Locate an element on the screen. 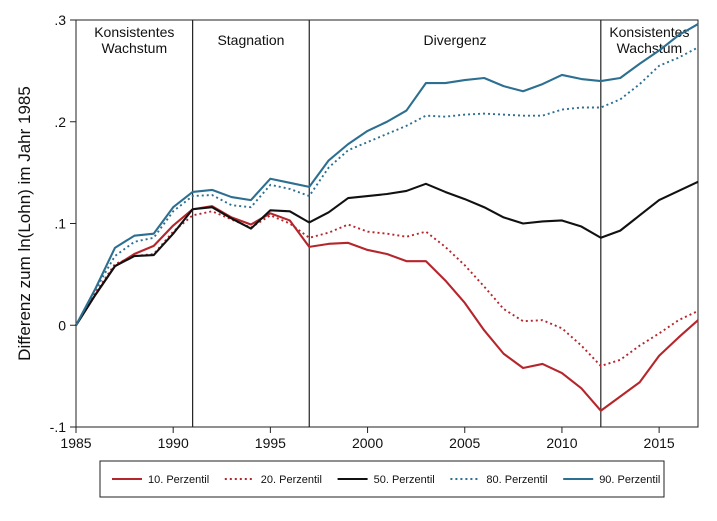  x-tick-label: 2000 is located at coordinates (367, 443).